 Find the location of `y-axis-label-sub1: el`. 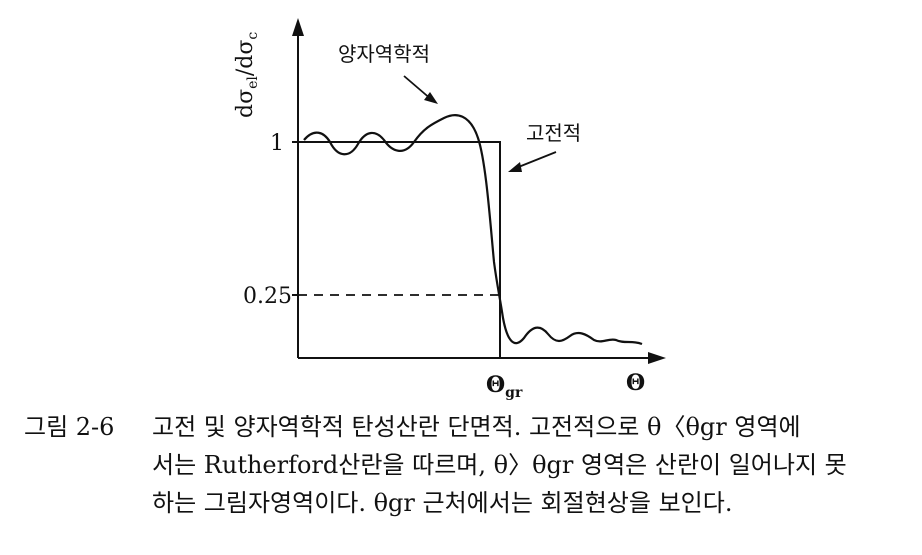

y-axis-label-sub1: el is located at coordinates (253, 82).